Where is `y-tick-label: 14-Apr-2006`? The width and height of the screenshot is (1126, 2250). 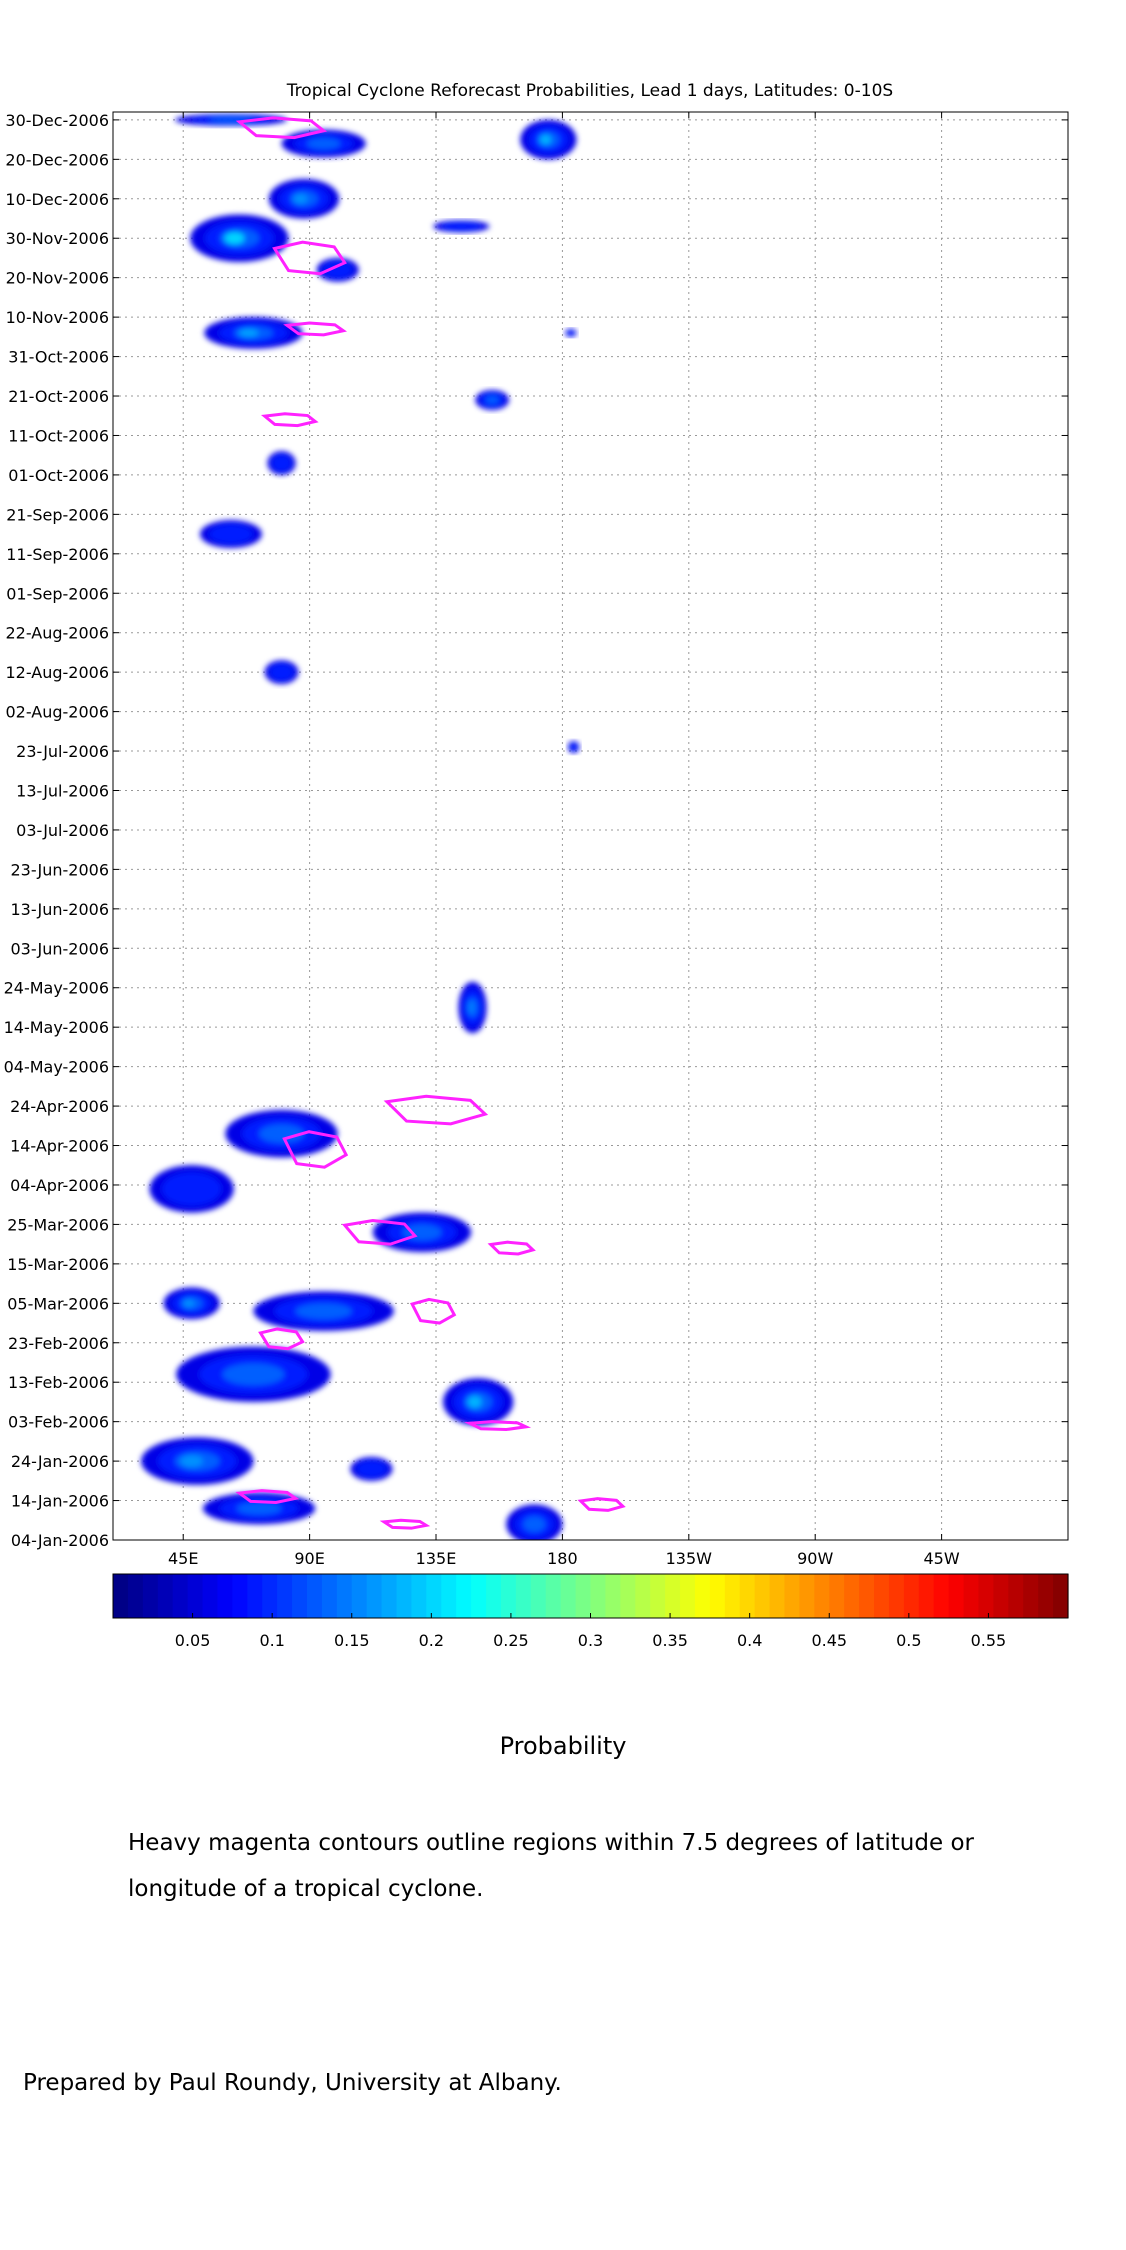 y-tick-label: 14-Apr-2006 is located at coordinates (59, 1146).